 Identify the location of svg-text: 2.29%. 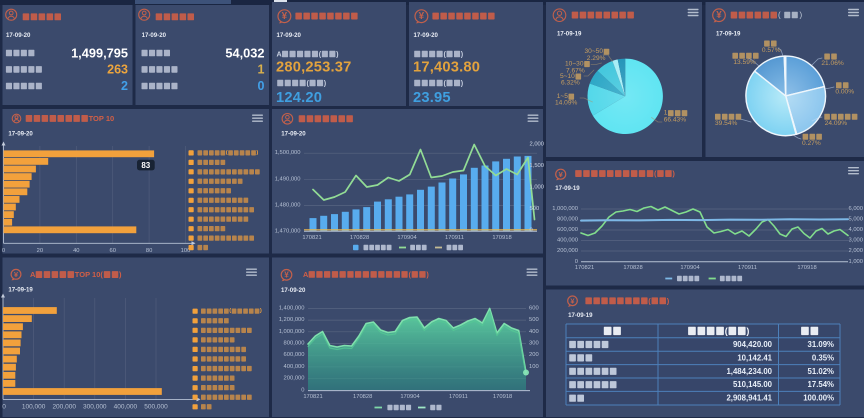
(596, 58).